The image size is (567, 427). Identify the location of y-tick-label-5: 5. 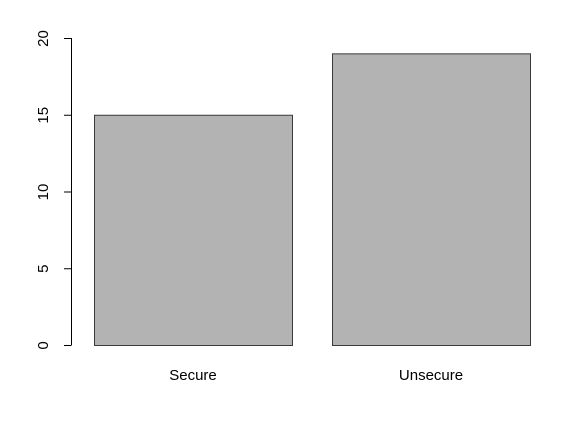
(43, 269).